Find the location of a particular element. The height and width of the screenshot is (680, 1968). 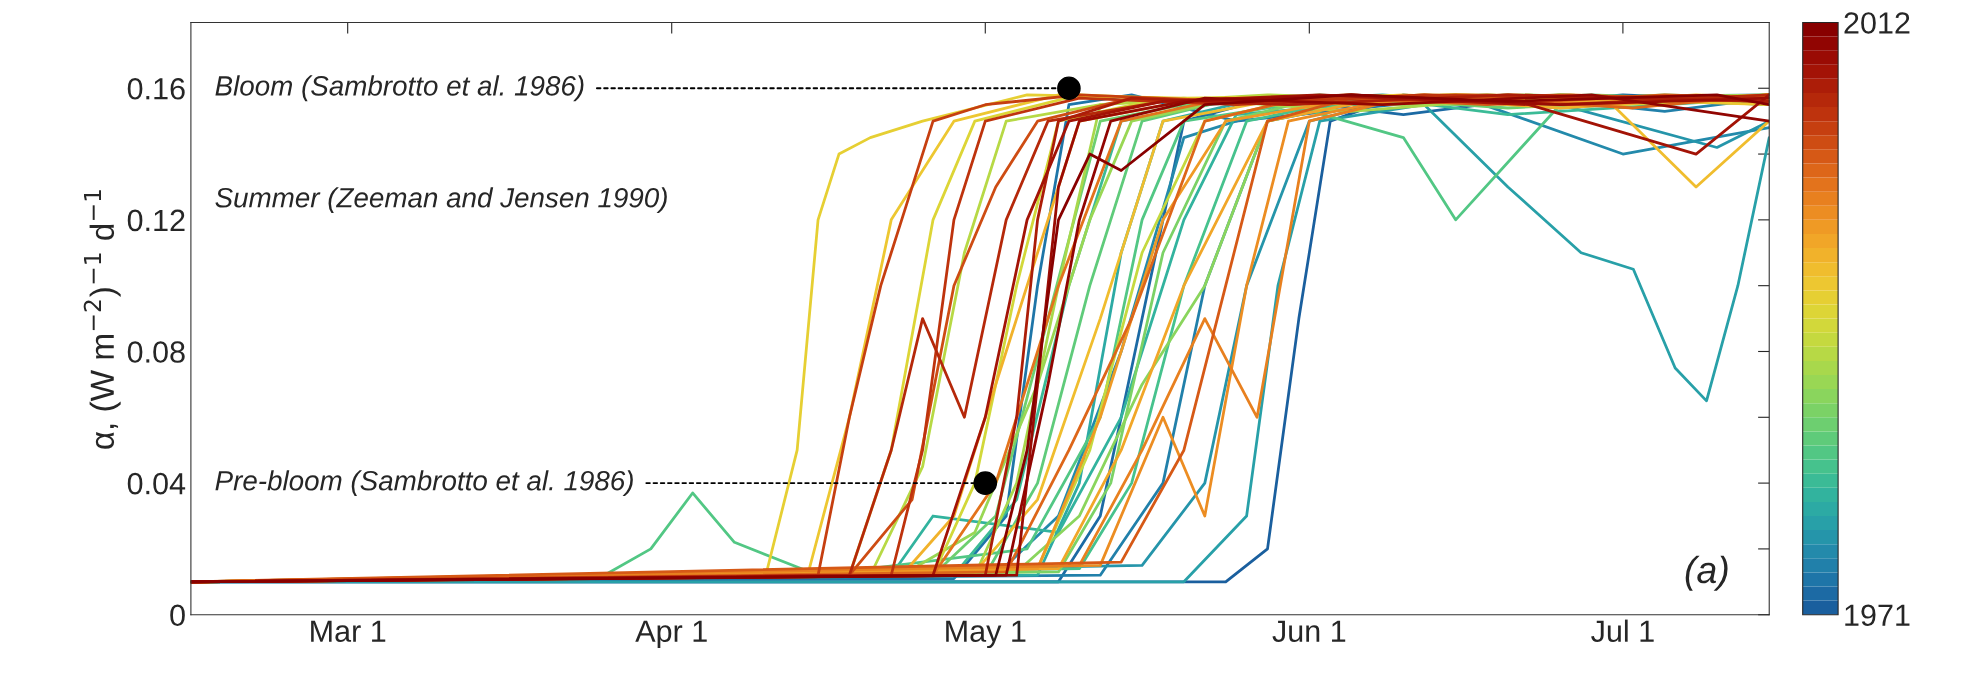

y-tick-label: 0.16 is located at coordinates (156, 88).